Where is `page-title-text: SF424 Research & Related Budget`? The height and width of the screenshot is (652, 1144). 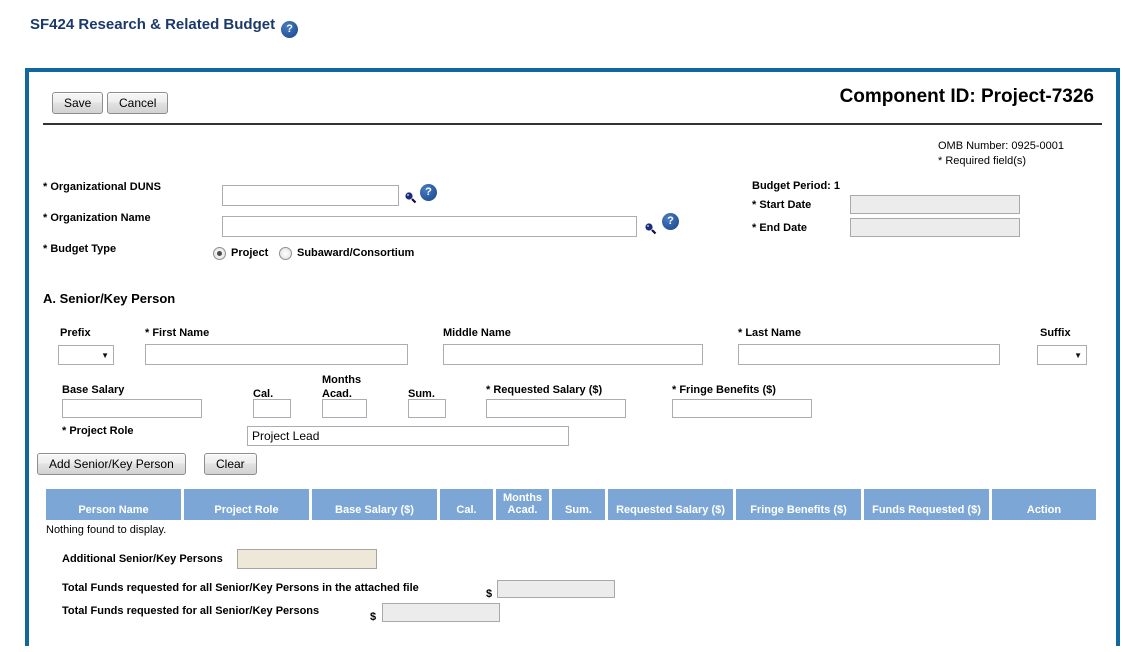
page-title-text: SF424 Research & Related Budget is located at coordinates (153, 24).